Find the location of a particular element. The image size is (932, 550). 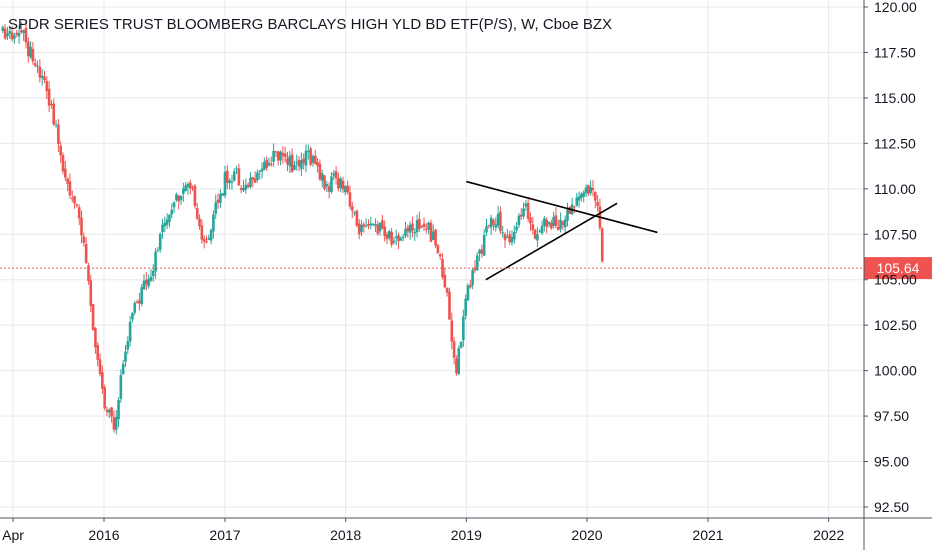

last-price-tag is located at coordinates (898, 268).